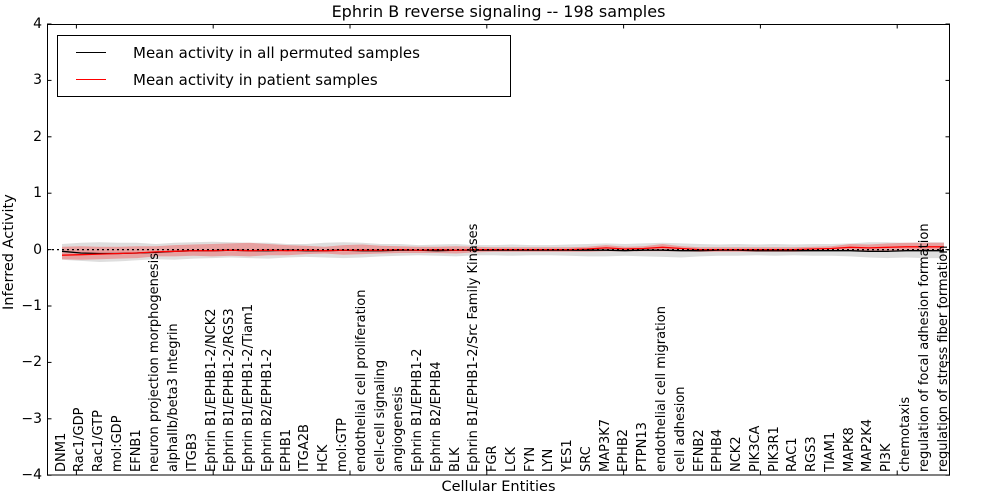 The image size is (1000, 500). What do you see at coordinates (812, 454) in the screenshot?
I see `x-category-label: RGS3` at bounding box center [812, 454].